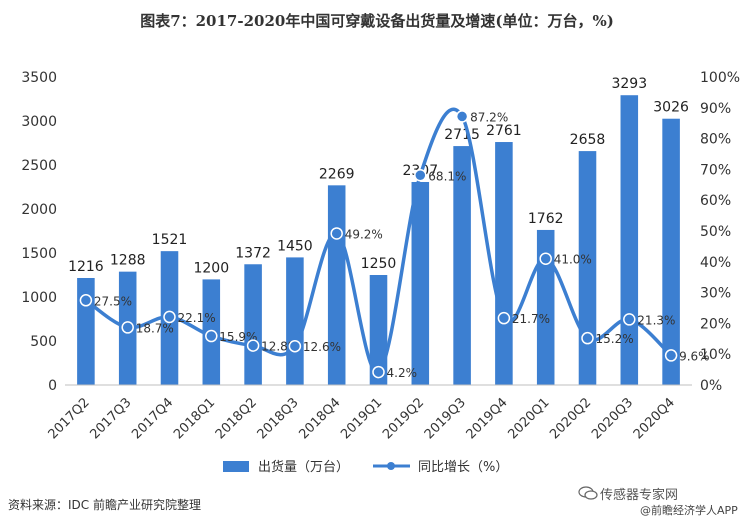  I want to click on x-tick-label: 2018Q3, so click(278, 418).